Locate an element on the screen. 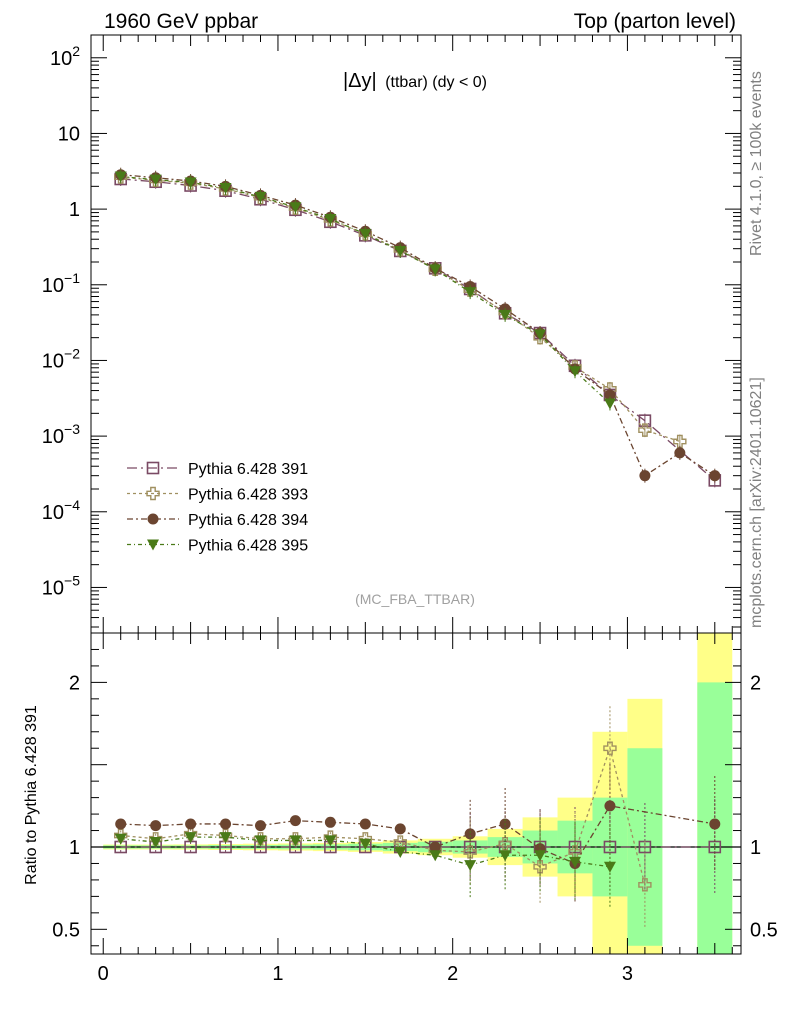  ratio-band-inner is located at coordinates (715, 818).